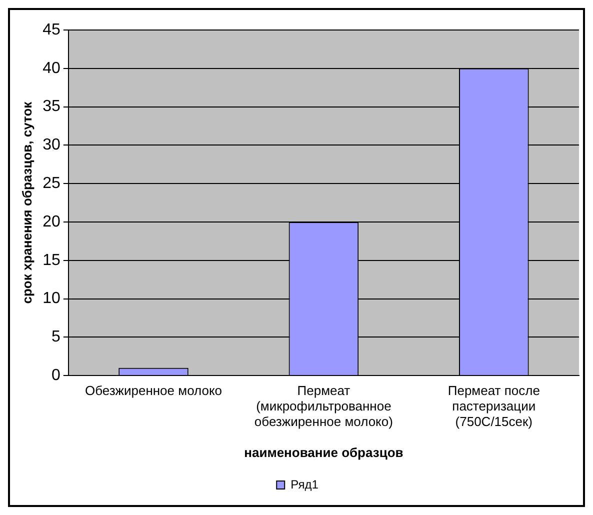 The width and height of the screenshot is (593, 515). Describe the element at coordinates (323, 406) in the screenshot. I see `x-tick-label: Пермеат (микрофильтрованное обезжиренное молоко)` at that location.